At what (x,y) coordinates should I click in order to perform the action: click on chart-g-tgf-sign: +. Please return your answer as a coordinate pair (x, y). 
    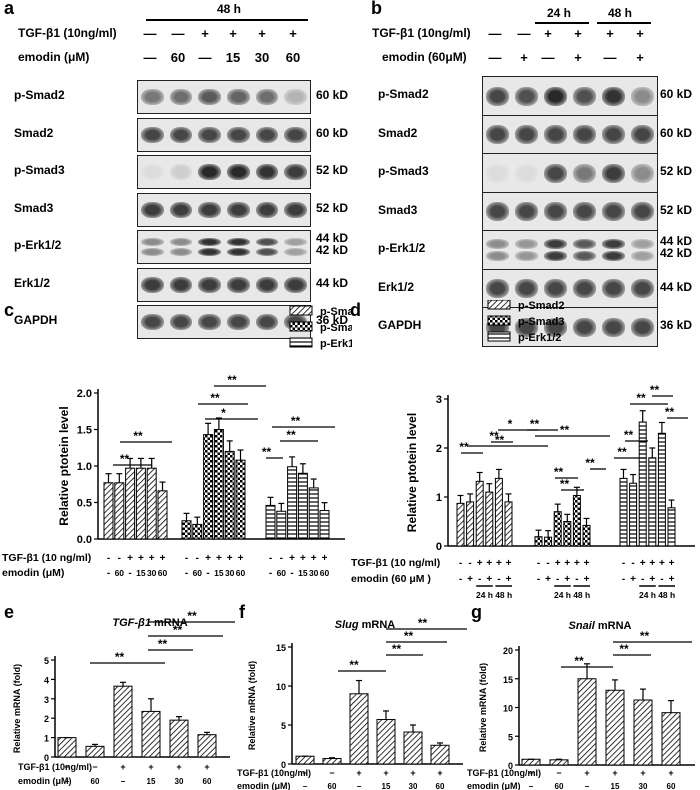
    Looking at the image, I should click on (642, 773).